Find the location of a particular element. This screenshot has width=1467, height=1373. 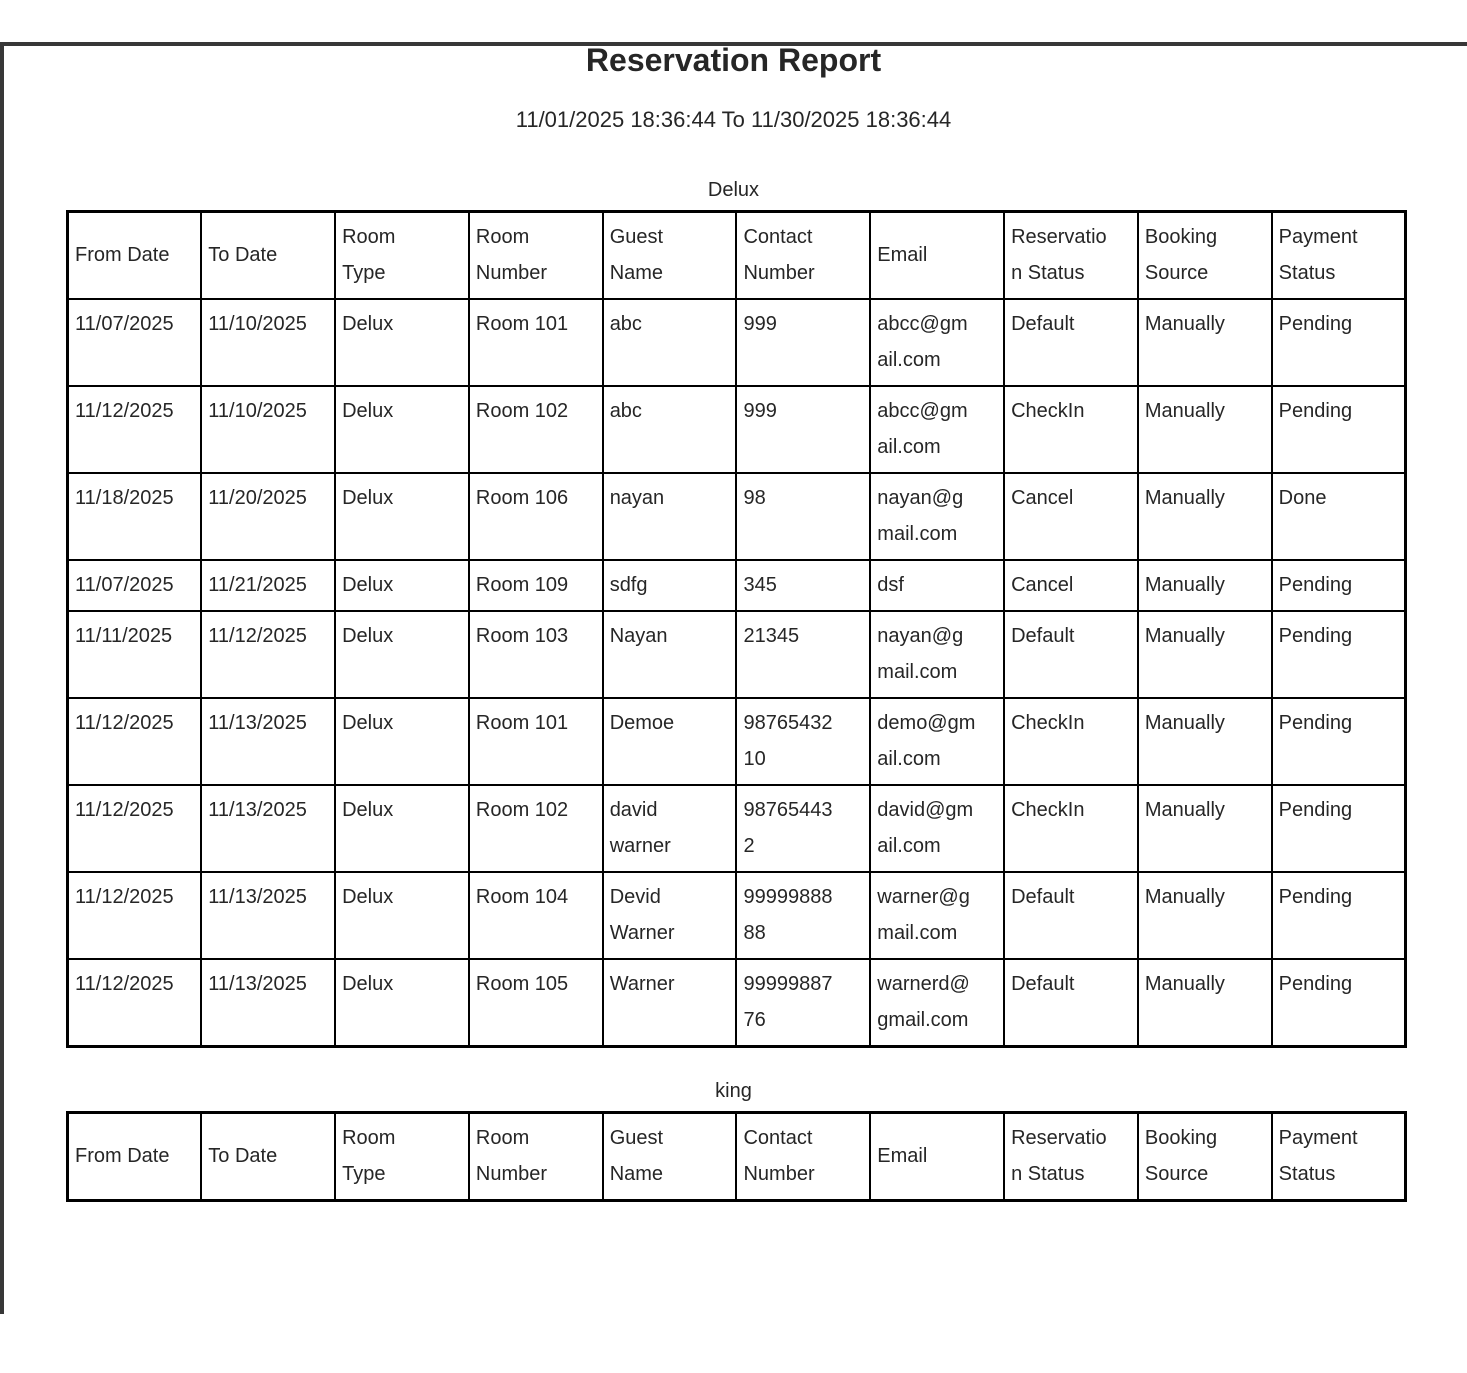

column-header-guest-name: Guest Name is located at coordinates (669, 1156).